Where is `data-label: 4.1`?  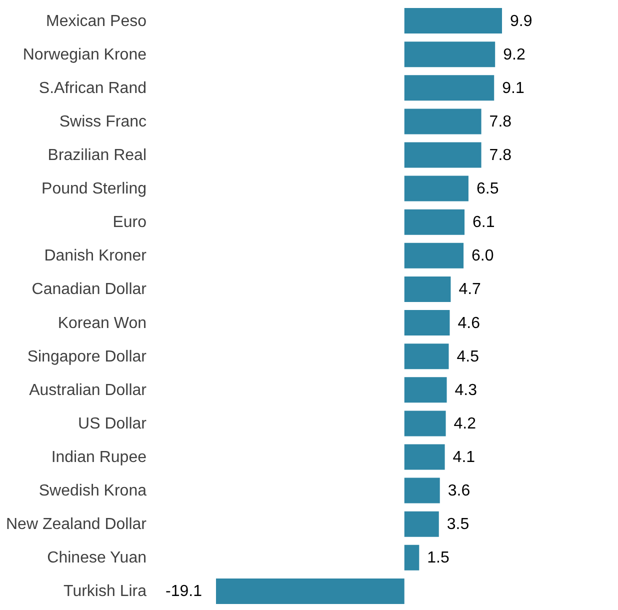 data-label: 4.1 is located at coordinates (464, 457).